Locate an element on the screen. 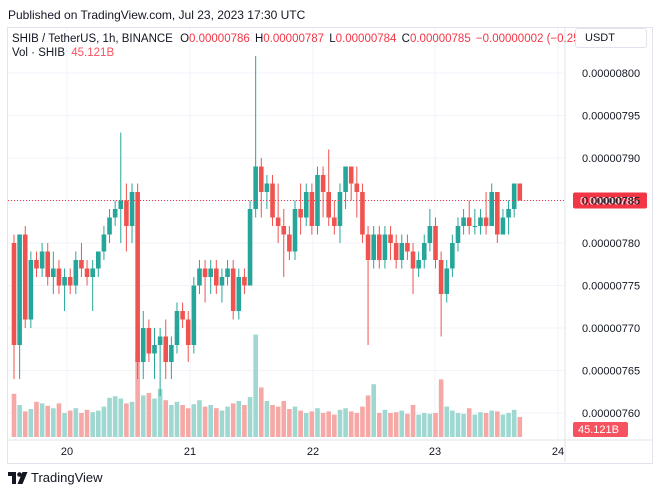 The height and width of the screenshot is (492, 660). time-tick-label: 20 is located at coordinates (67, 452).